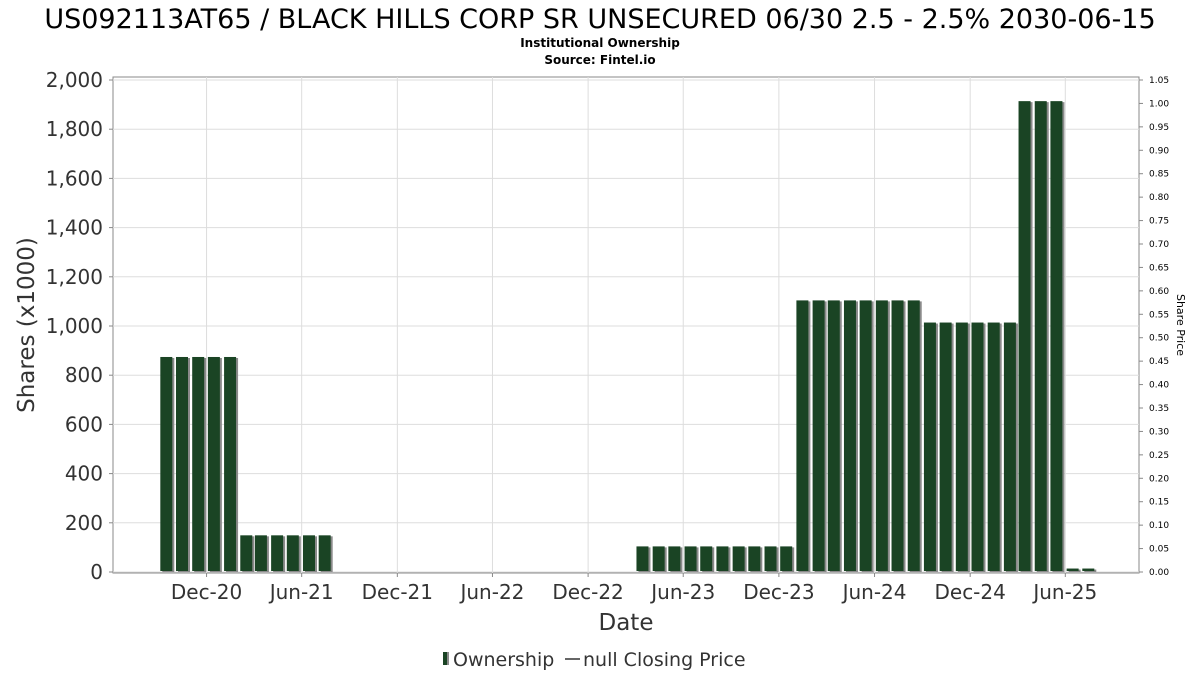 The image size is (1200, 675). What do you see at coordinates (1159, 222) in the screenshot?
I see `y2-tick-label: 0.75` at bounding box center [1159, 222].